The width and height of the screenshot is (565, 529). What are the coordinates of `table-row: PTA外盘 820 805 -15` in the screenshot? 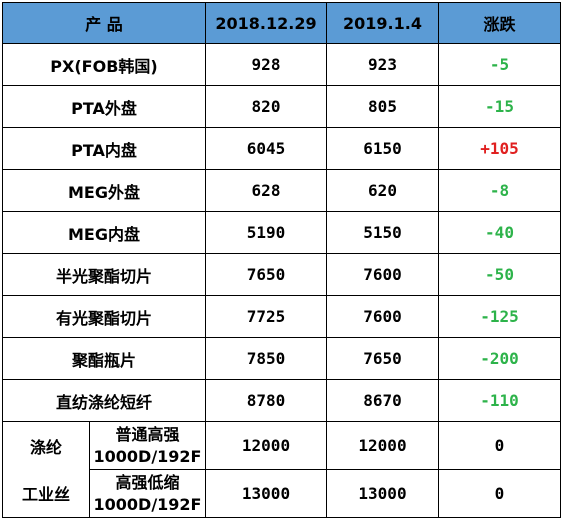 It's located at (281, 106).